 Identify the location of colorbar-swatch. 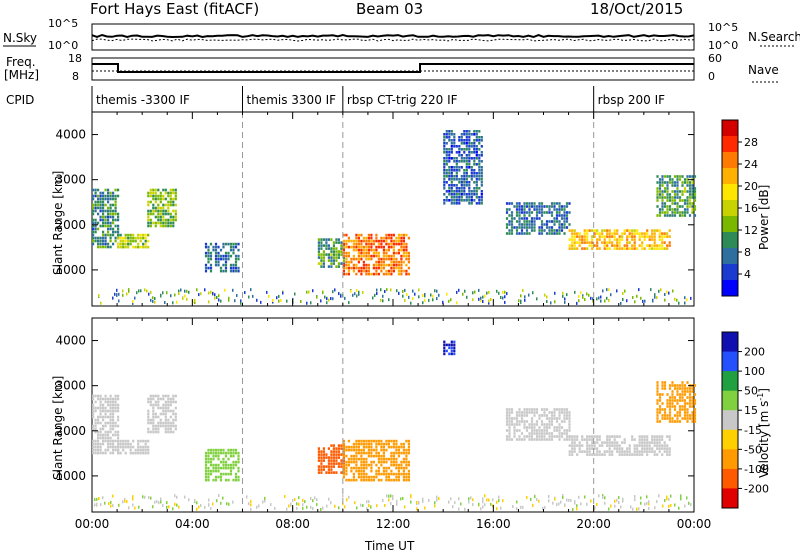
(730, 400).